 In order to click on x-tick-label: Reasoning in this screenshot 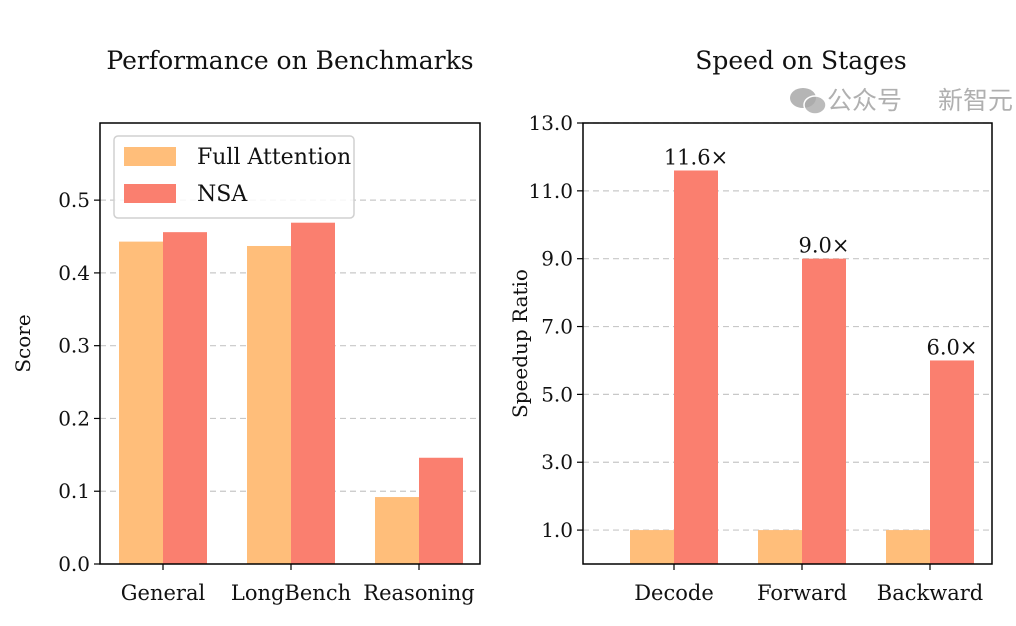, I will do `click(418, 593)`.